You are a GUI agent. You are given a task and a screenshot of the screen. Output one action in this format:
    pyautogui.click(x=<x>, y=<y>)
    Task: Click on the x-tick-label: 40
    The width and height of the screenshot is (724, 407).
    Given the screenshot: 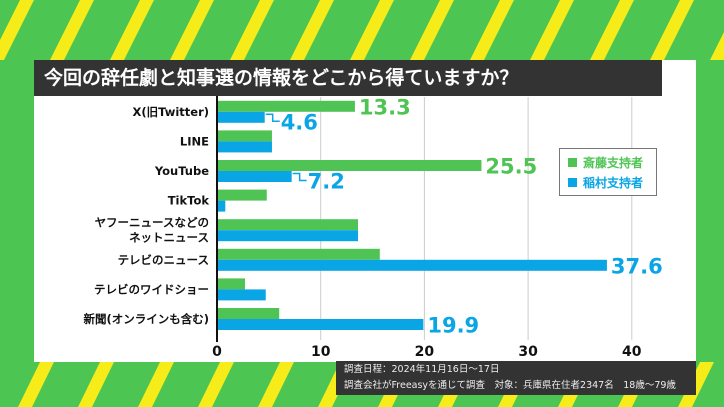 What is the action you would take?
    pyautogui.click(x=632, y=352)
    